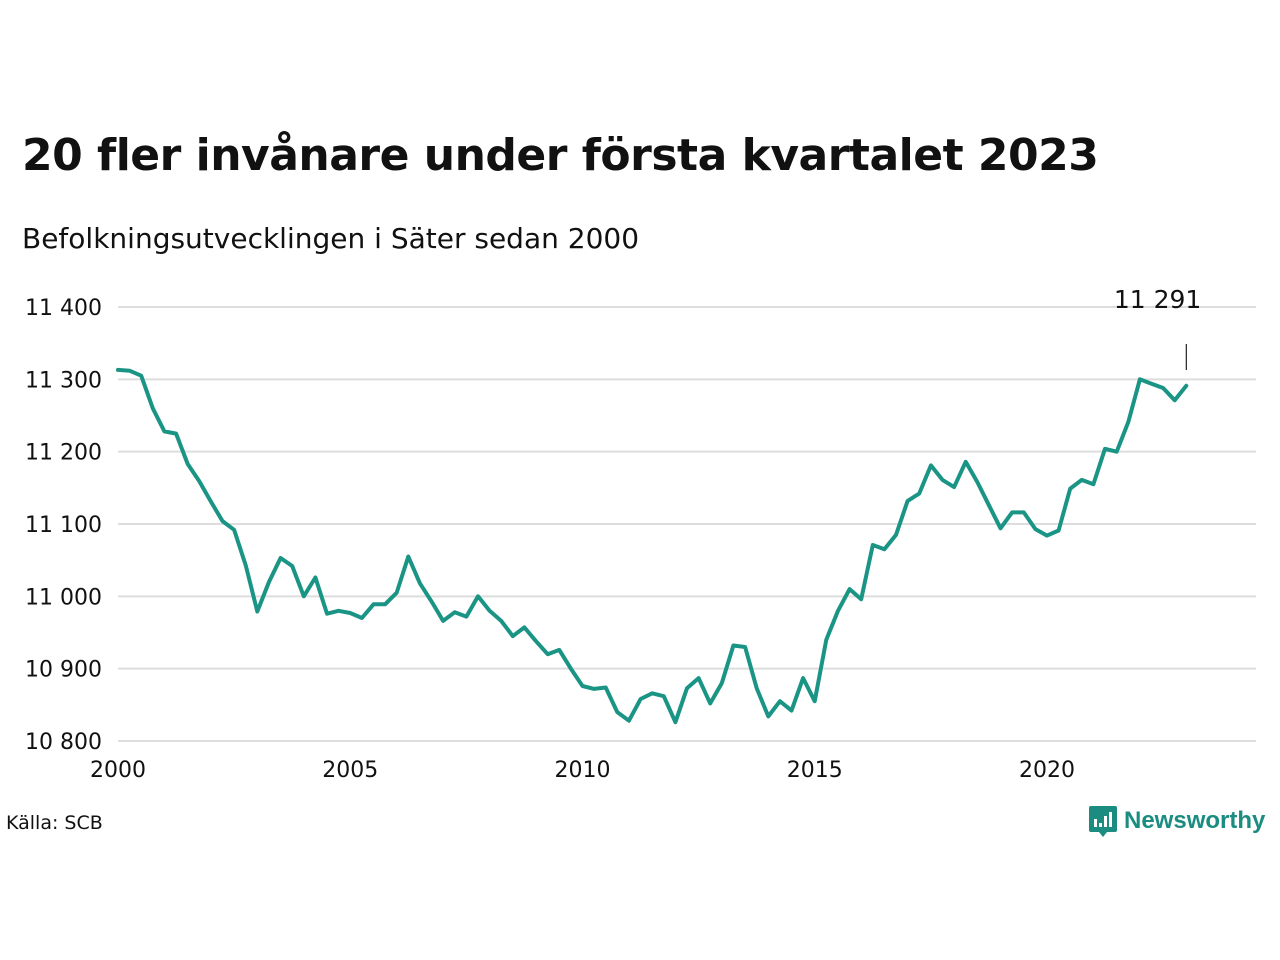  I want to click on y-tick-label: 11 100, so click(63, 525).